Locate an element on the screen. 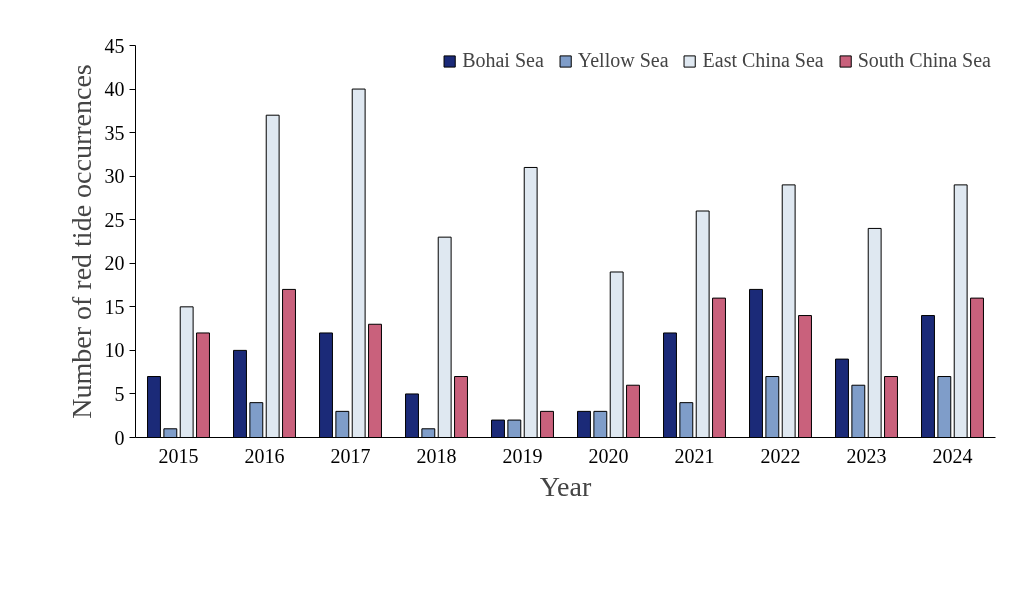  x-tick-label: 2024 is located at coordinates (952, 455).